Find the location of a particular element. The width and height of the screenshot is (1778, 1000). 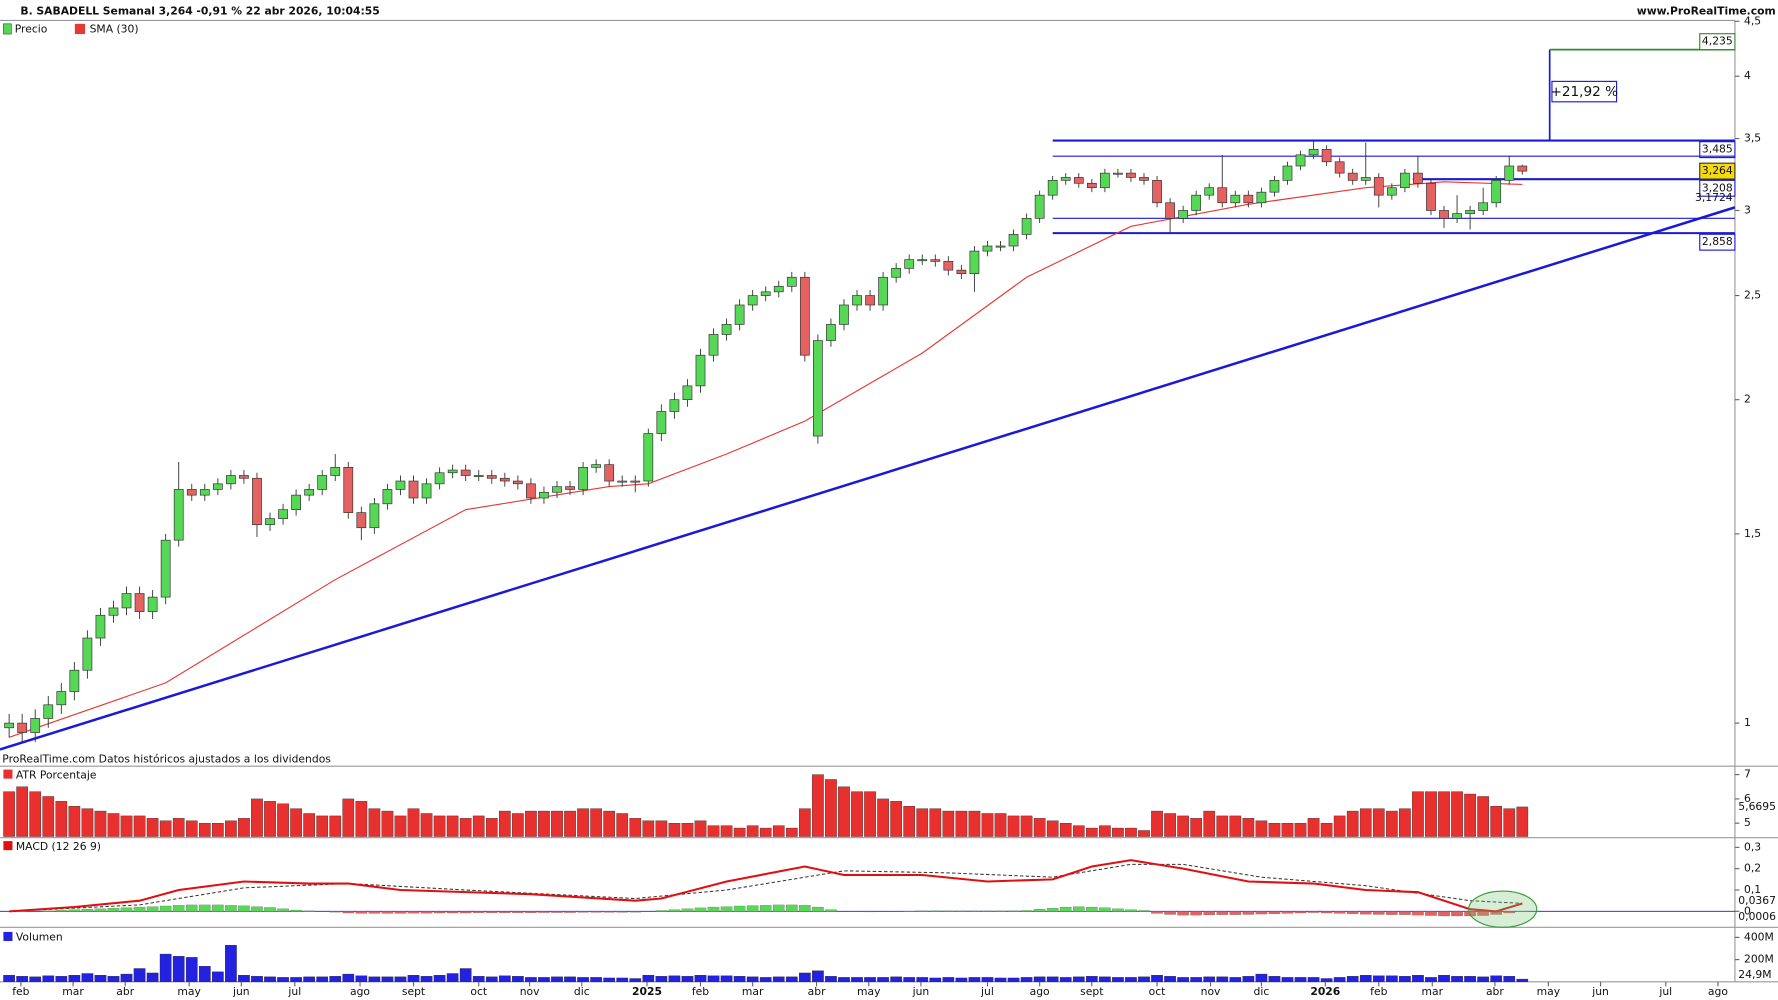

y-tick-label: 4 is located at coordinates (1747, 75).